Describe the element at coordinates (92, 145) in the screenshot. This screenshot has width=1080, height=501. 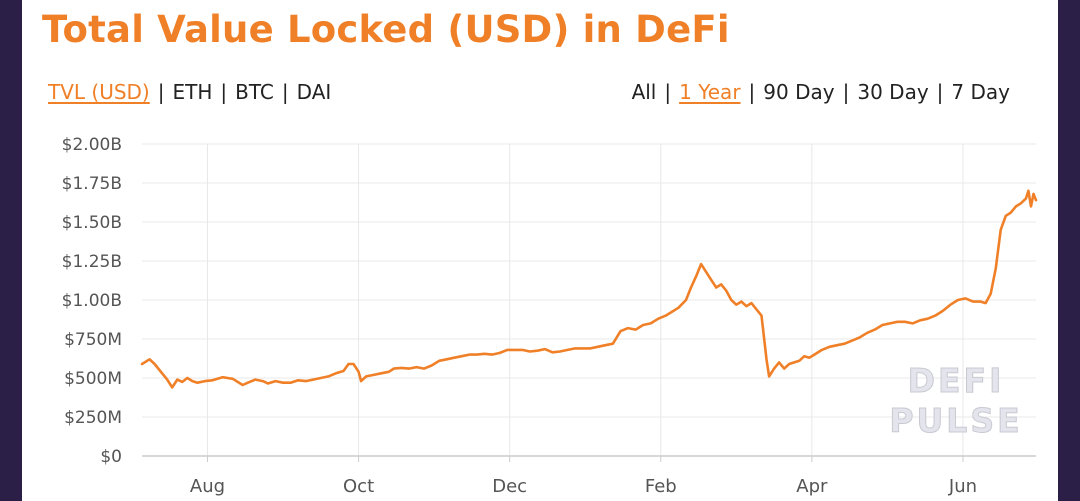
I see `y-tick-label: $2.00B` at that location.